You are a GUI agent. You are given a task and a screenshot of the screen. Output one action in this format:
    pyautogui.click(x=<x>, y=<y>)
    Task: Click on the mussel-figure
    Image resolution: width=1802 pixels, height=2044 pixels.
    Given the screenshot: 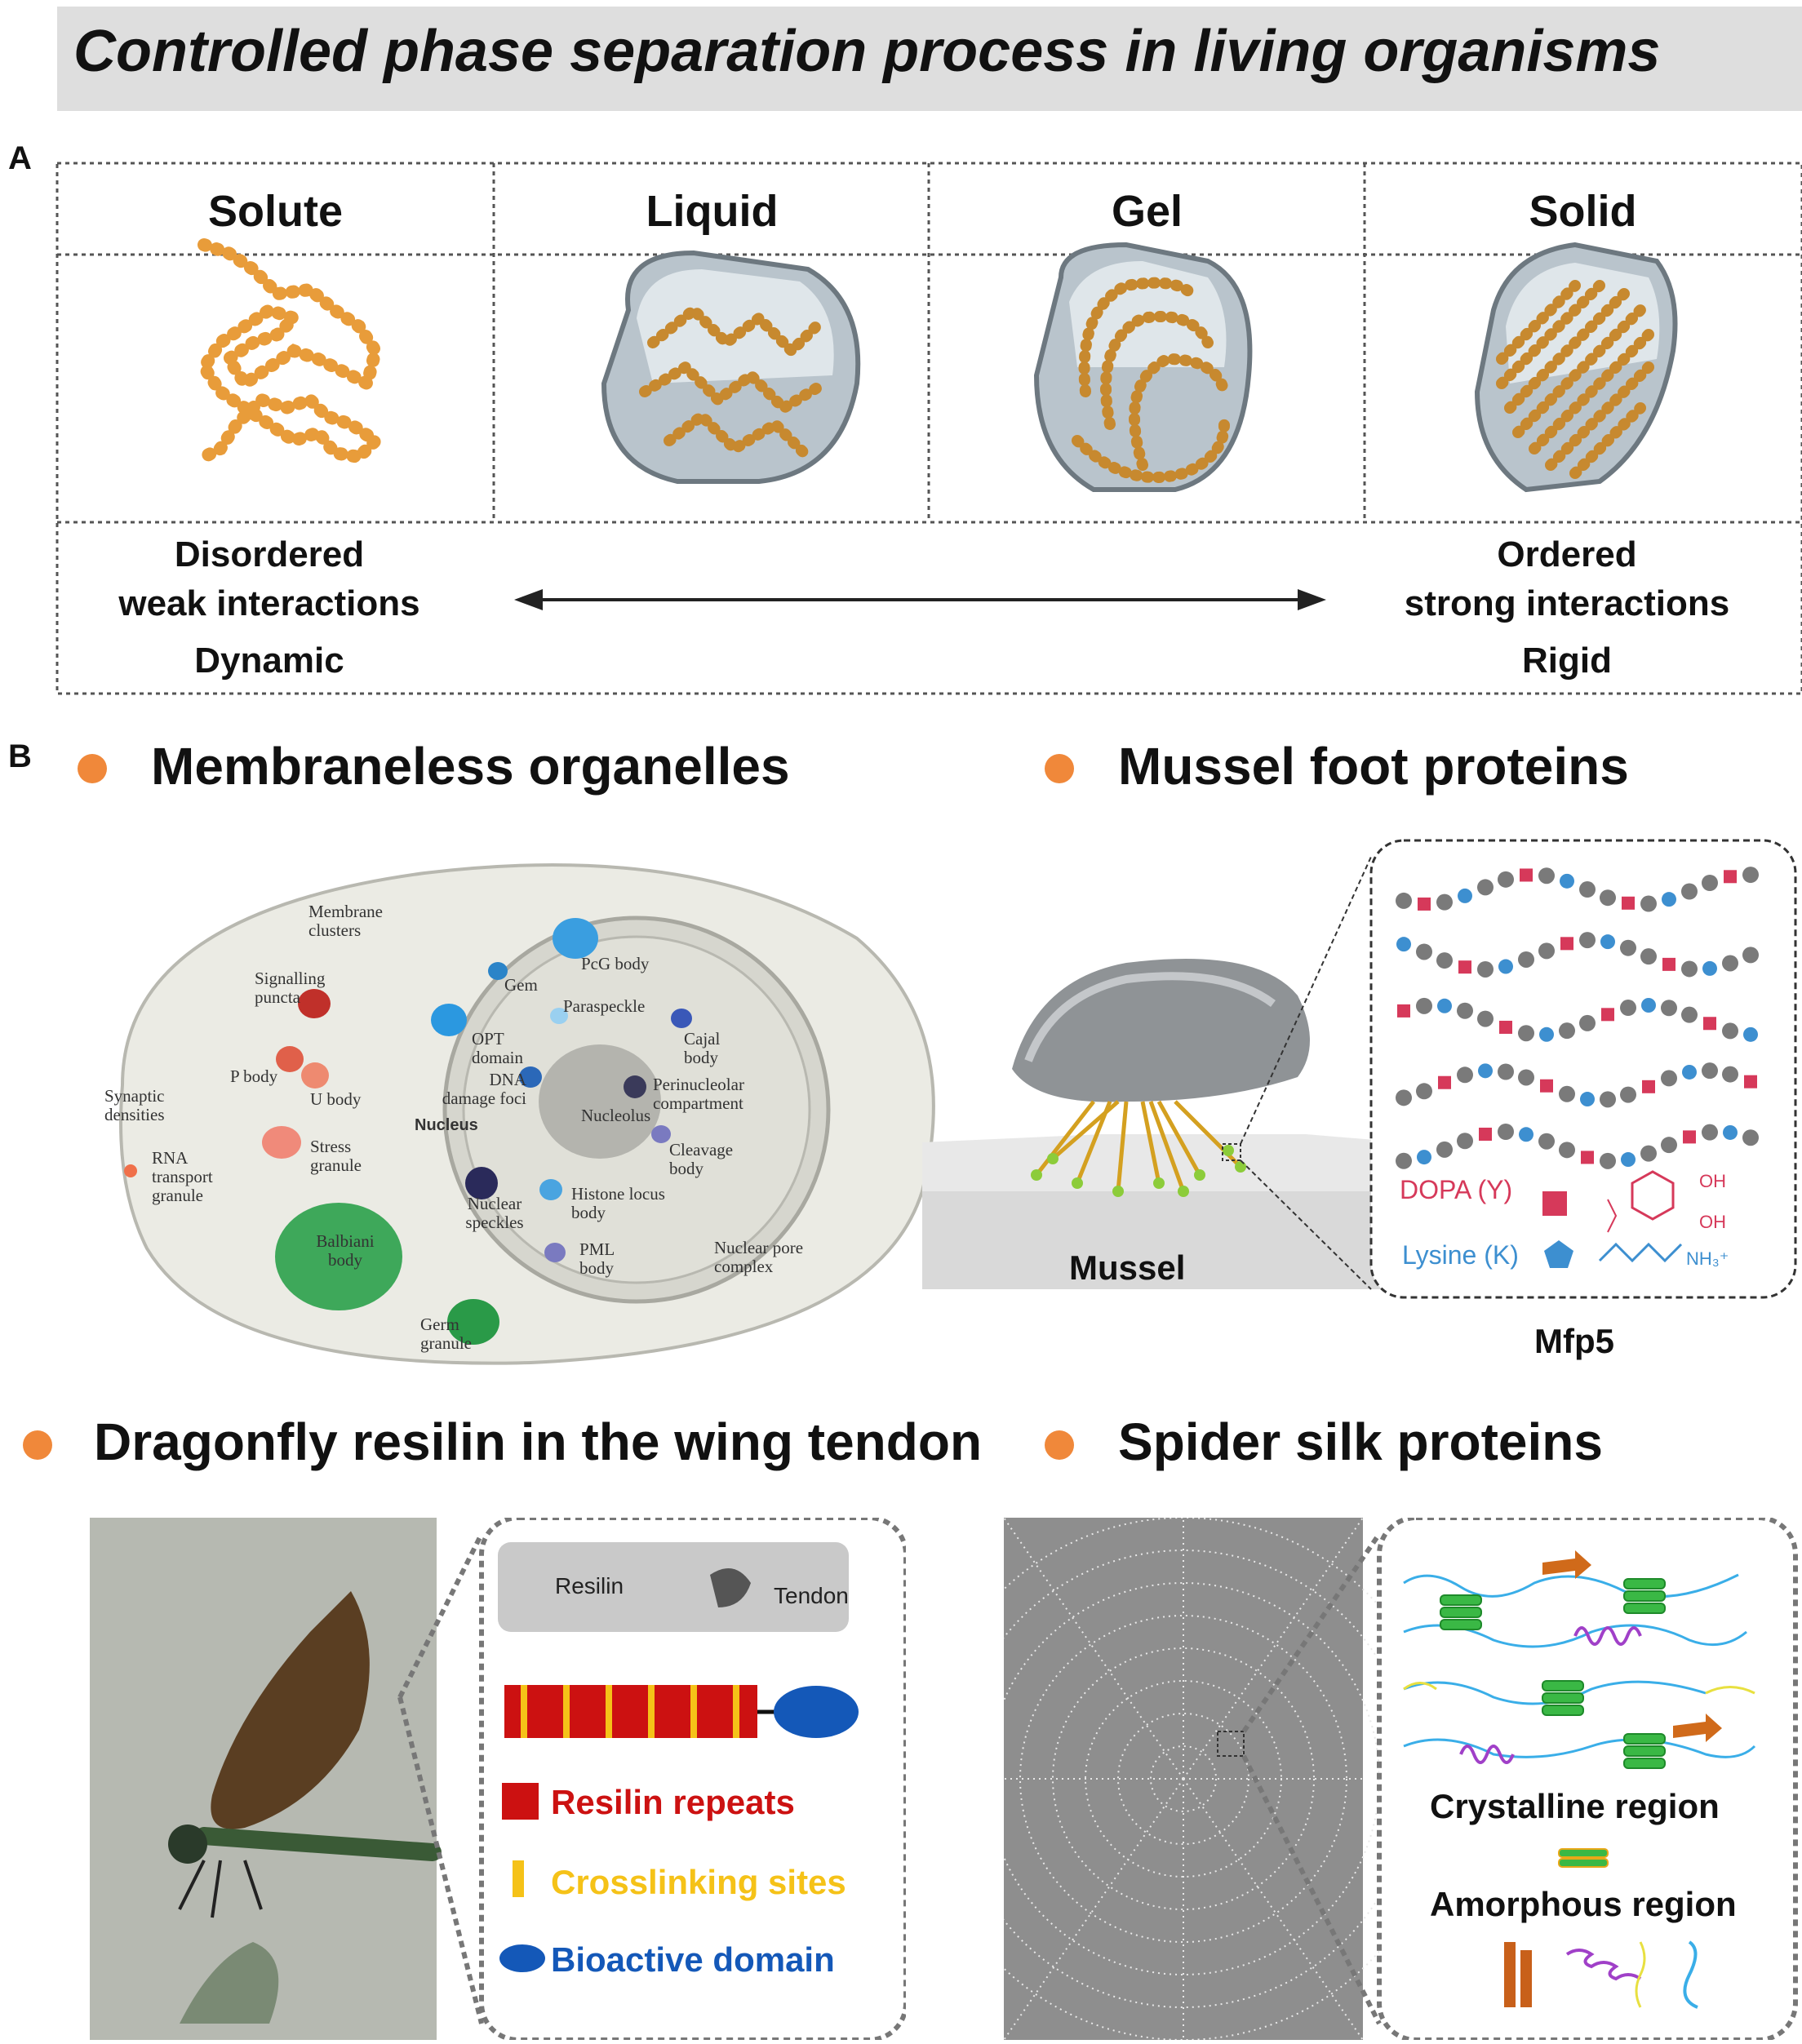 What is the action you would take?
    pyautogui.click(x=1359, y=1069)
    